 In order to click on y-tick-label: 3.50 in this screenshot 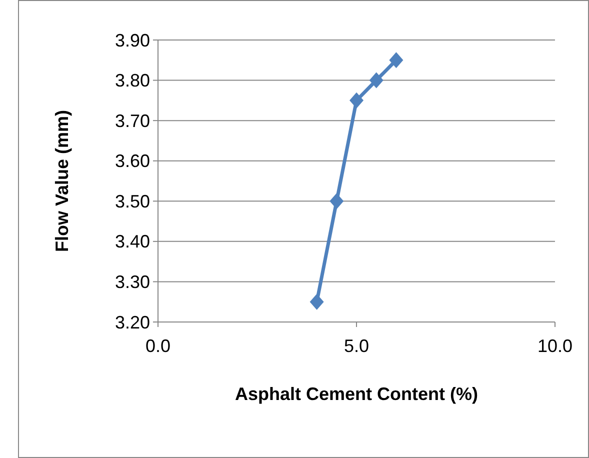, I will do `click(132, 201)`.